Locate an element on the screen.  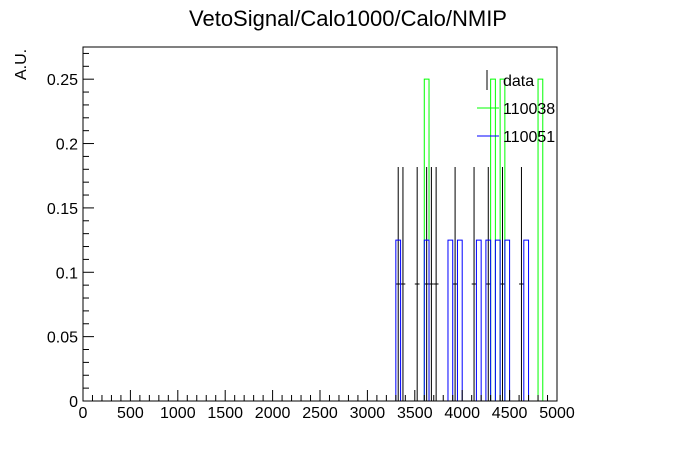
y-axis-title: A.U. is located at coordinates (21, 64).